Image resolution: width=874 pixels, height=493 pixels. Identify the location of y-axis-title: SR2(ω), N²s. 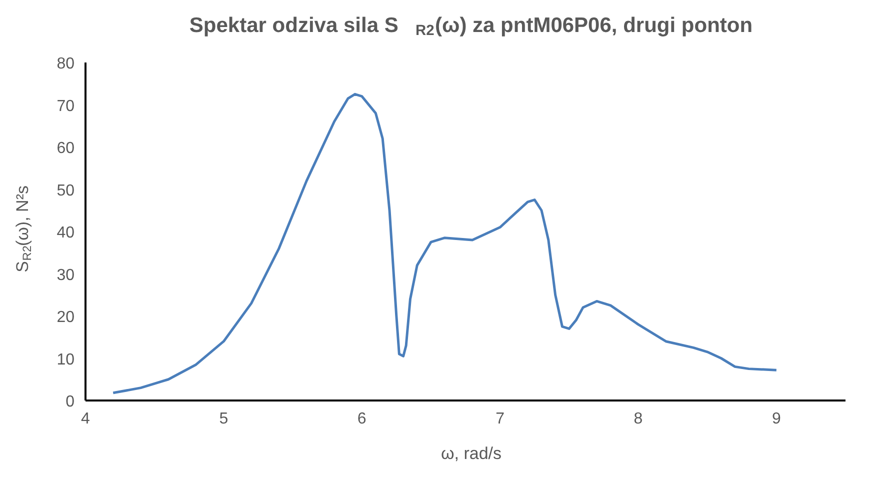
(23, 229).